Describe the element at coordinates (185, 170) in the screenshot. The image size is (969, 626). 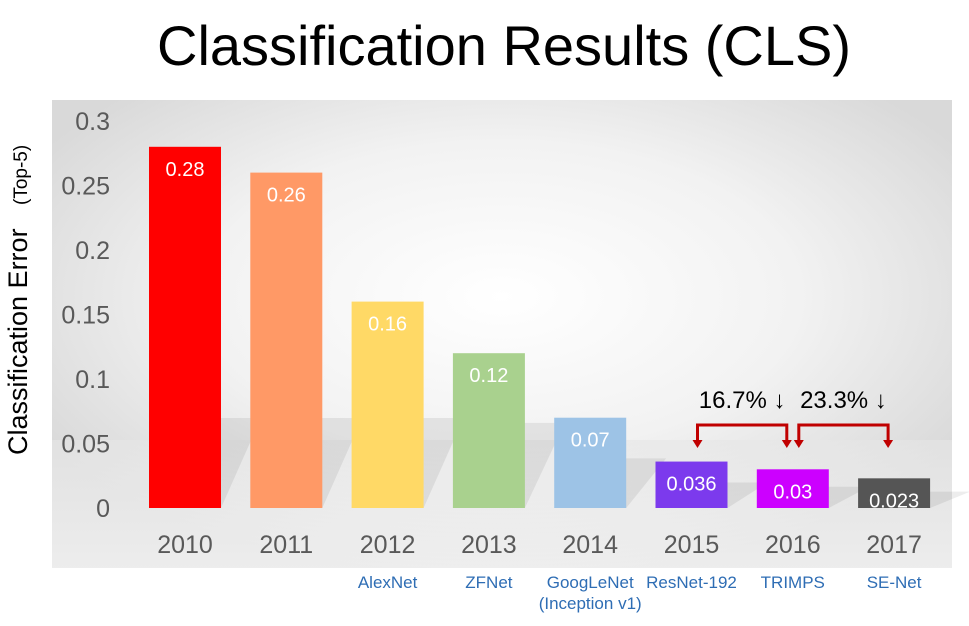
I see `bar-value-label: 0.28` at that location.